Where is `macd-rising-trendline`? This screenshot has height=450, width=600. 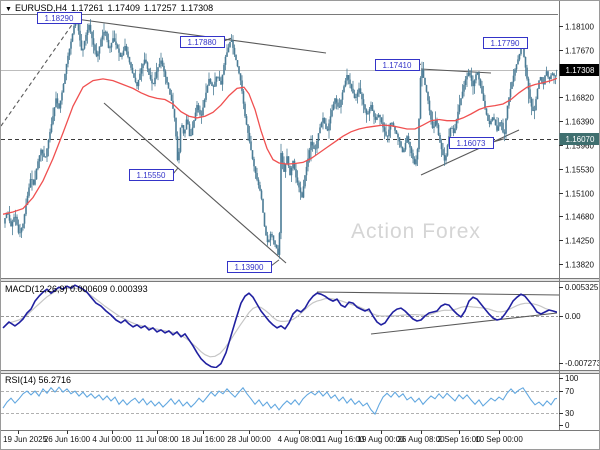
macd-rising-trendline is located at coordinates (464, 323).